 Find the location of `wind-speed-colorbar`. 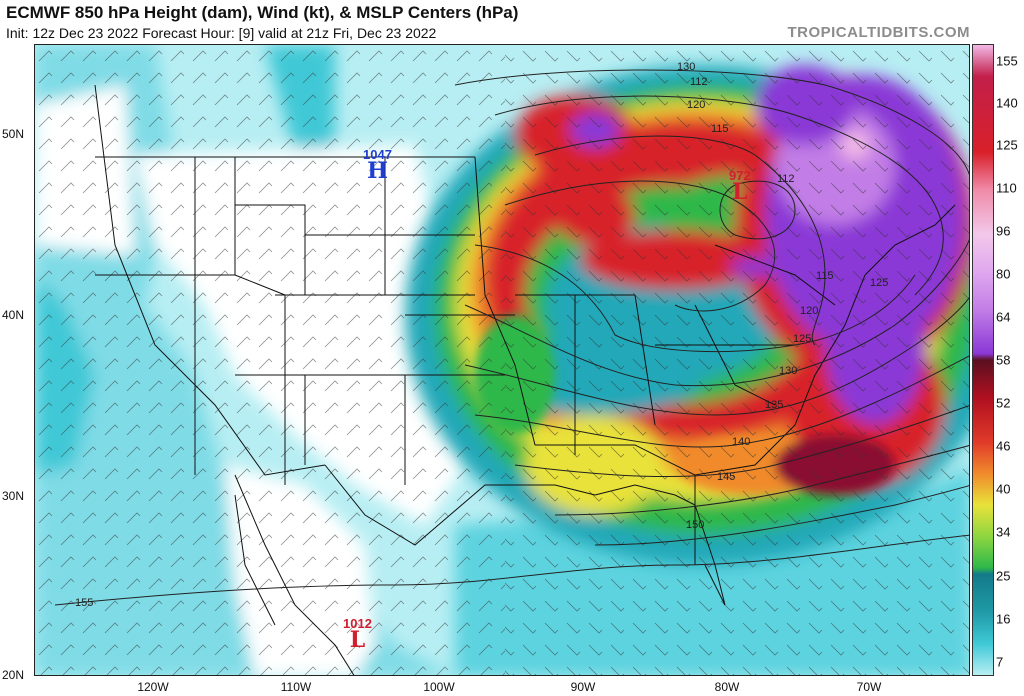

wind-speed-colorbar is located at coordinates (983, 360).